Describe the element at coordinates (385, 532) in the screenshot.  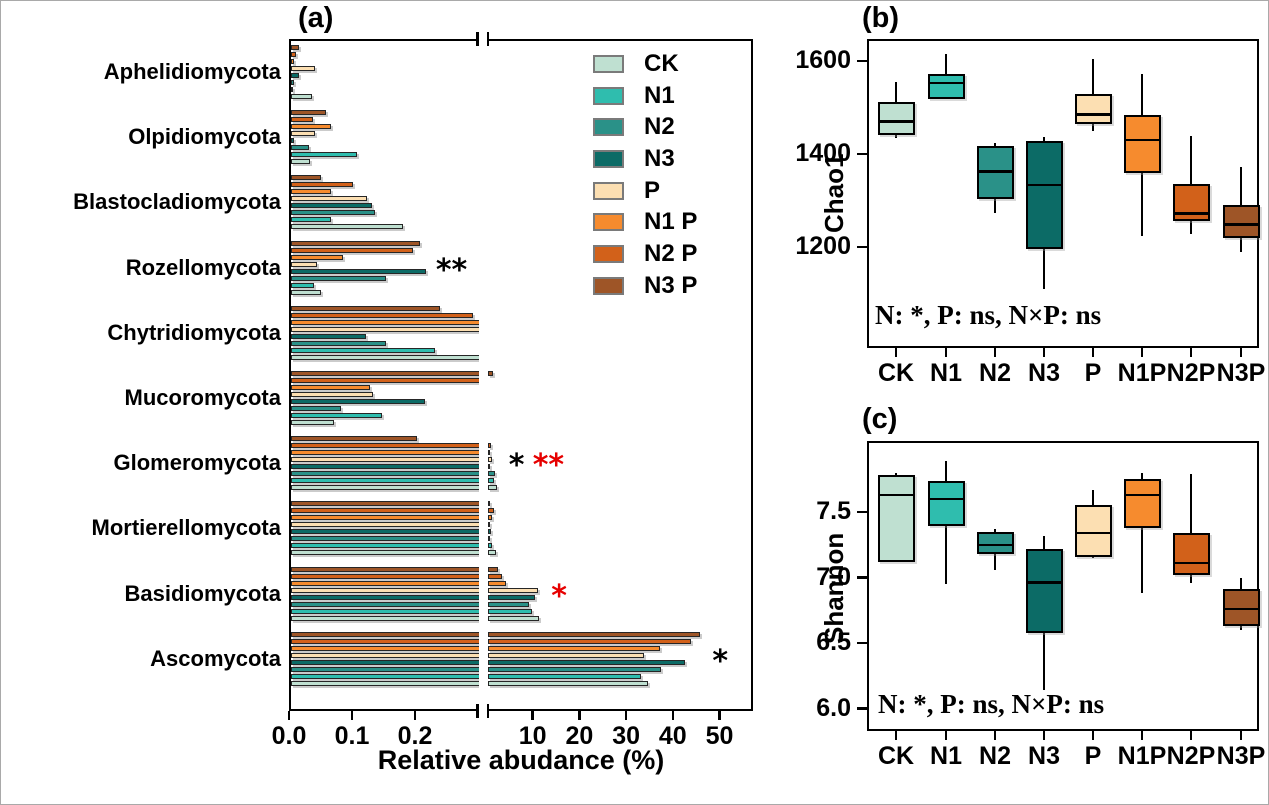
I see `bar-left-Mortierellomycota-N3` at that location.